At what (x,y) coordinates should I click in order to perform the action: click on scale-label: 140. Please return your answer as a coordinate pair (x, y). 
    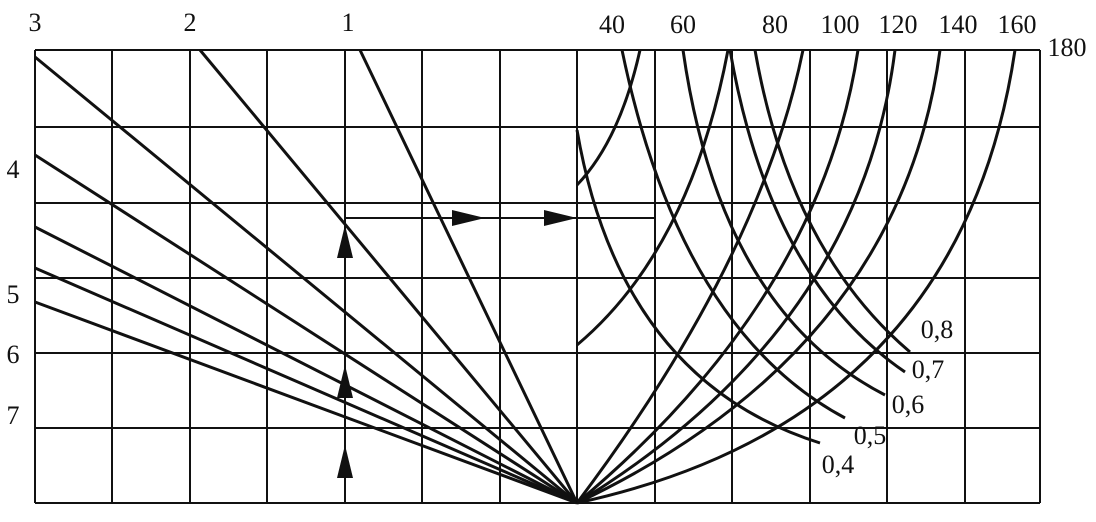
    Looking at the image, I should click on (958, 24).